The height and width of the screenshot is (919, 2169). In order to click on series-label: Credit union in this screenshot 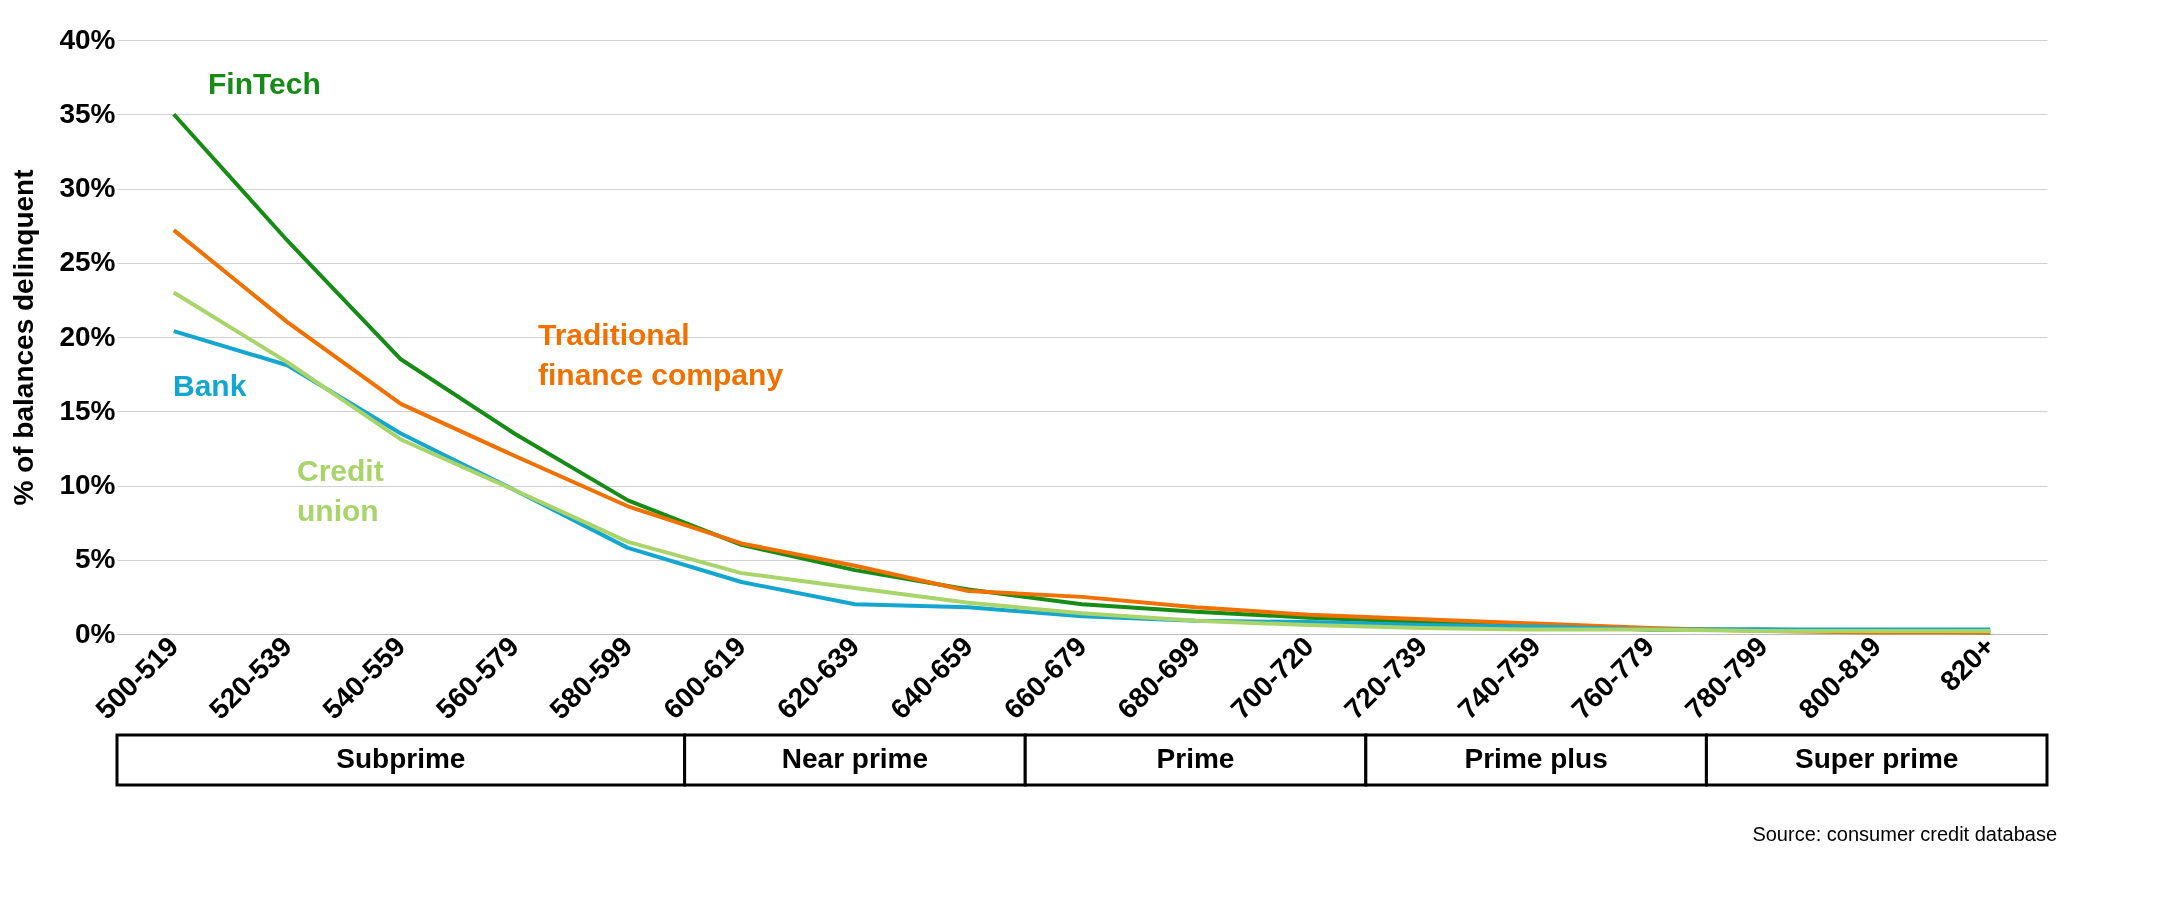, I will do `click(340, 490)`.